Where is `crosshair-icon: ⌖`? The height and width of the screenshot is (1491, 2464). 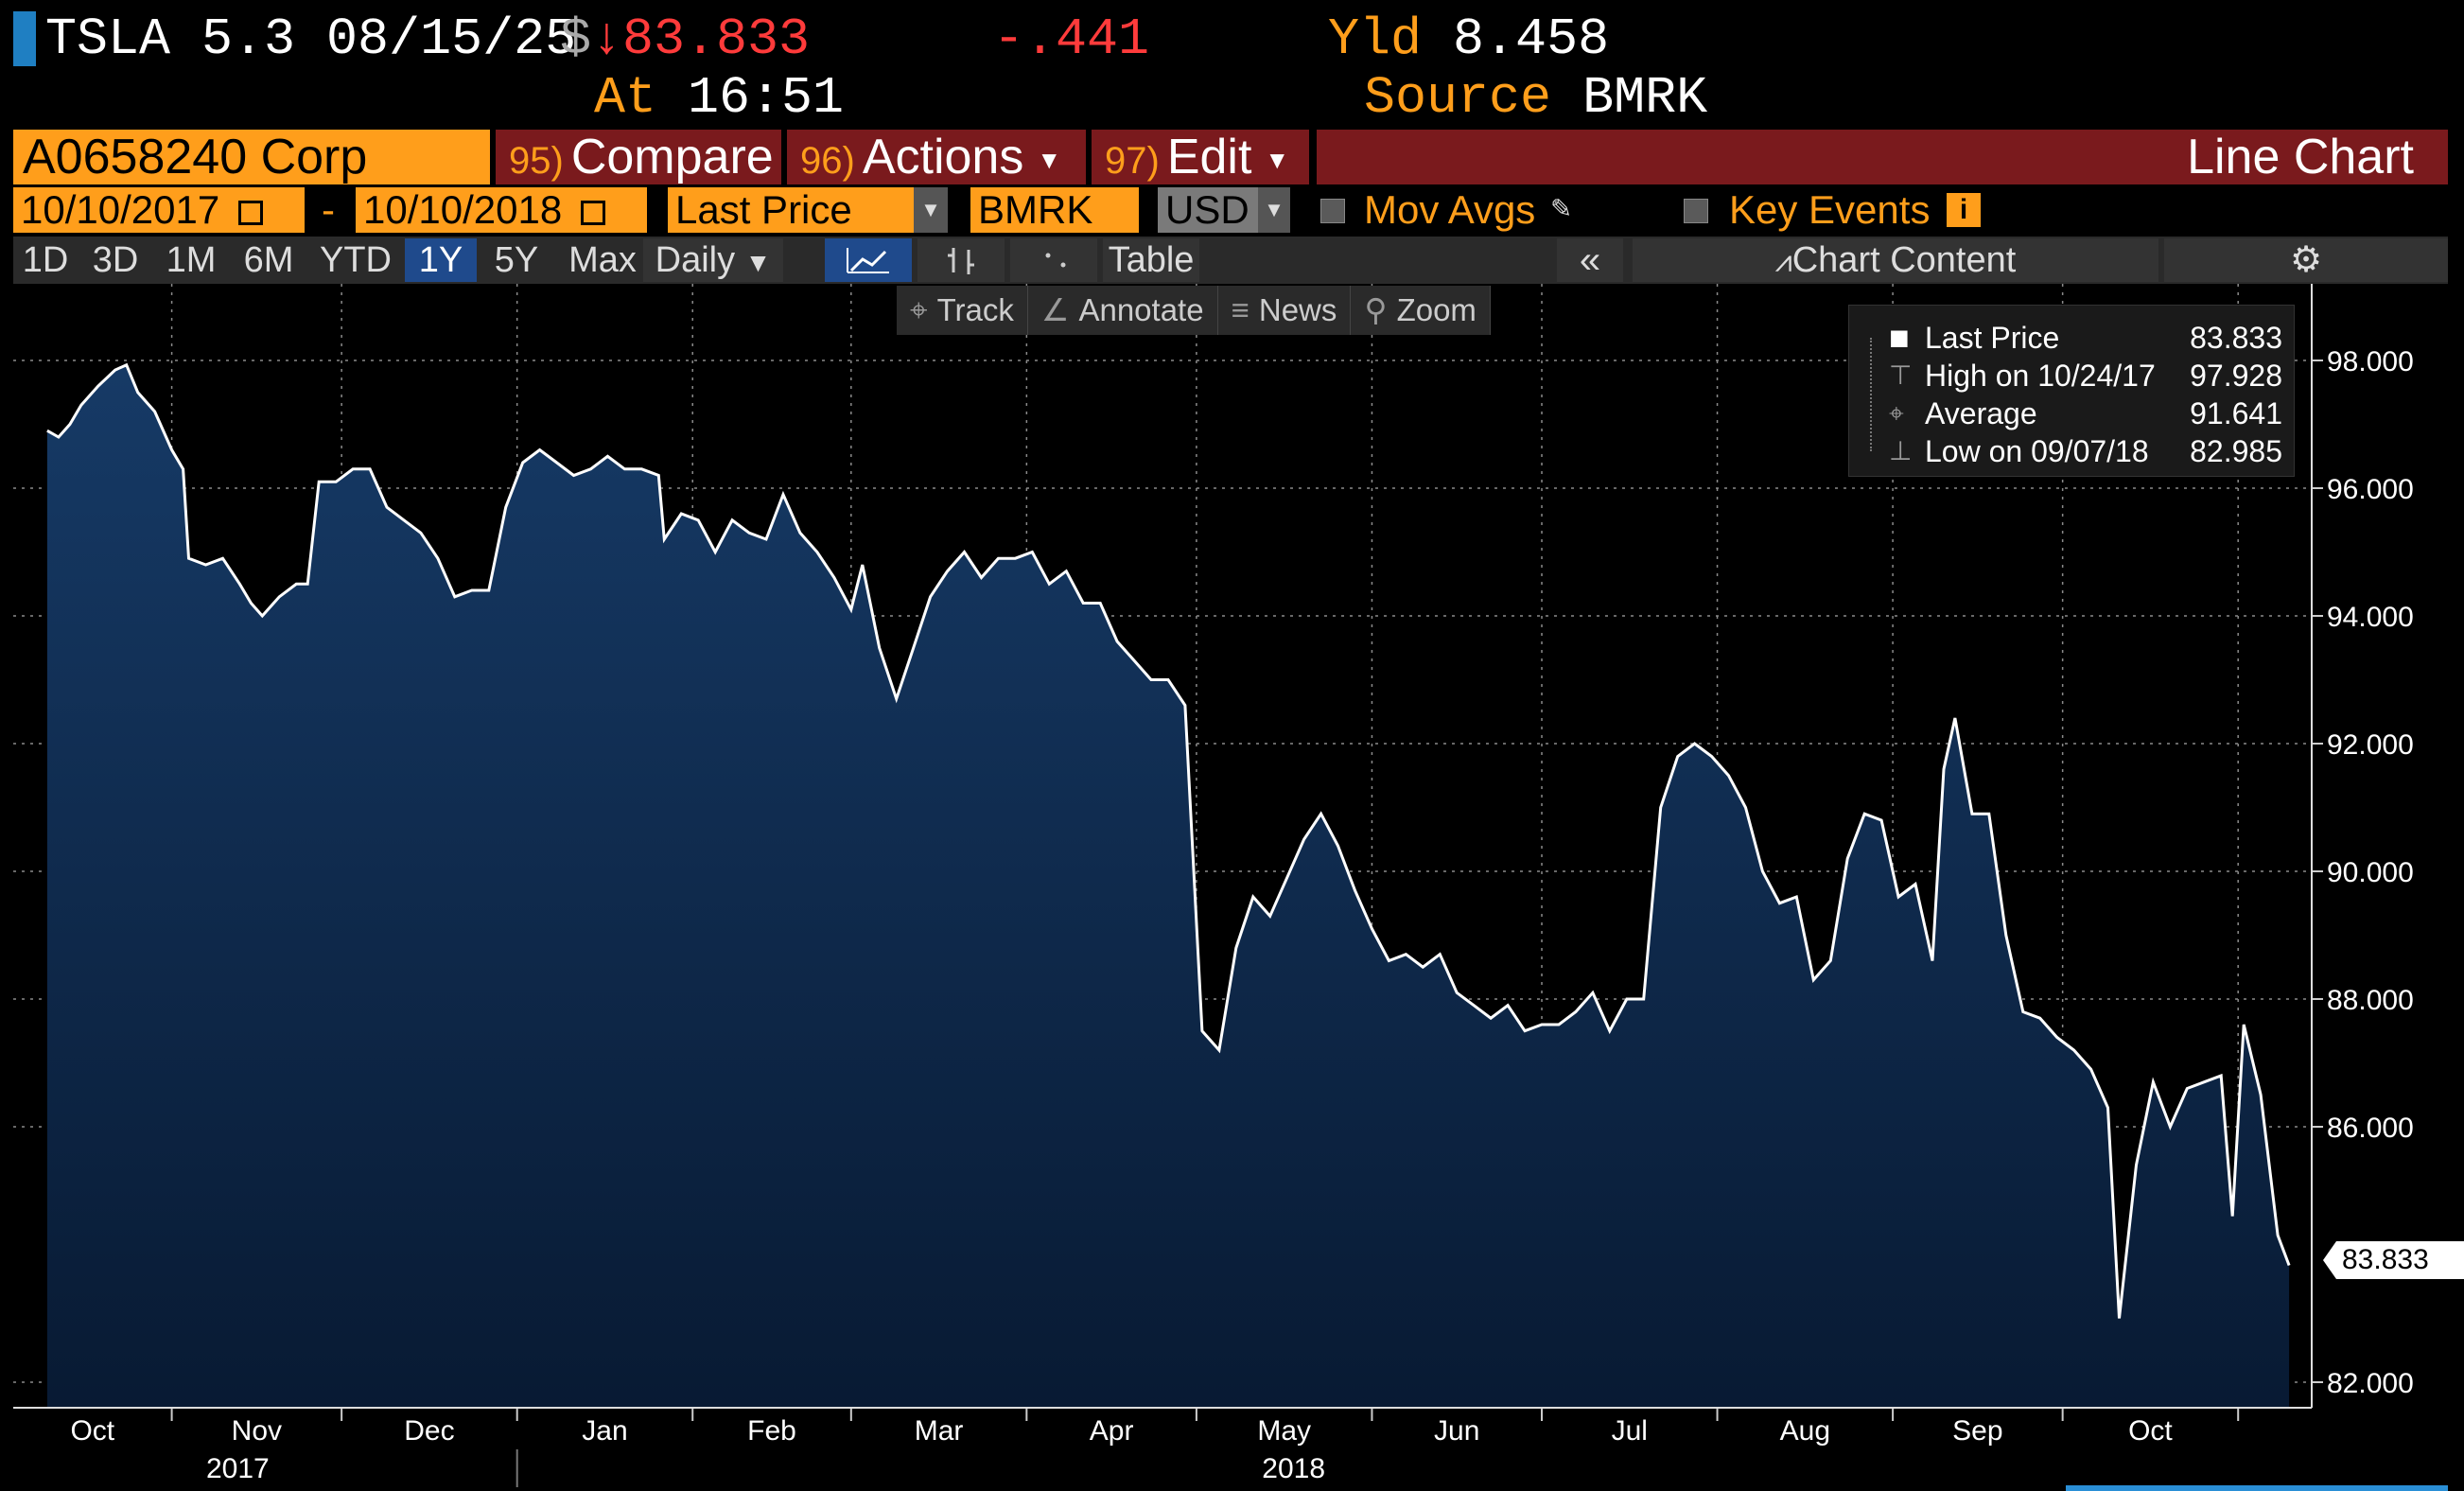 crosshair-icon: ⌖ is located at coordinates (919, 309).